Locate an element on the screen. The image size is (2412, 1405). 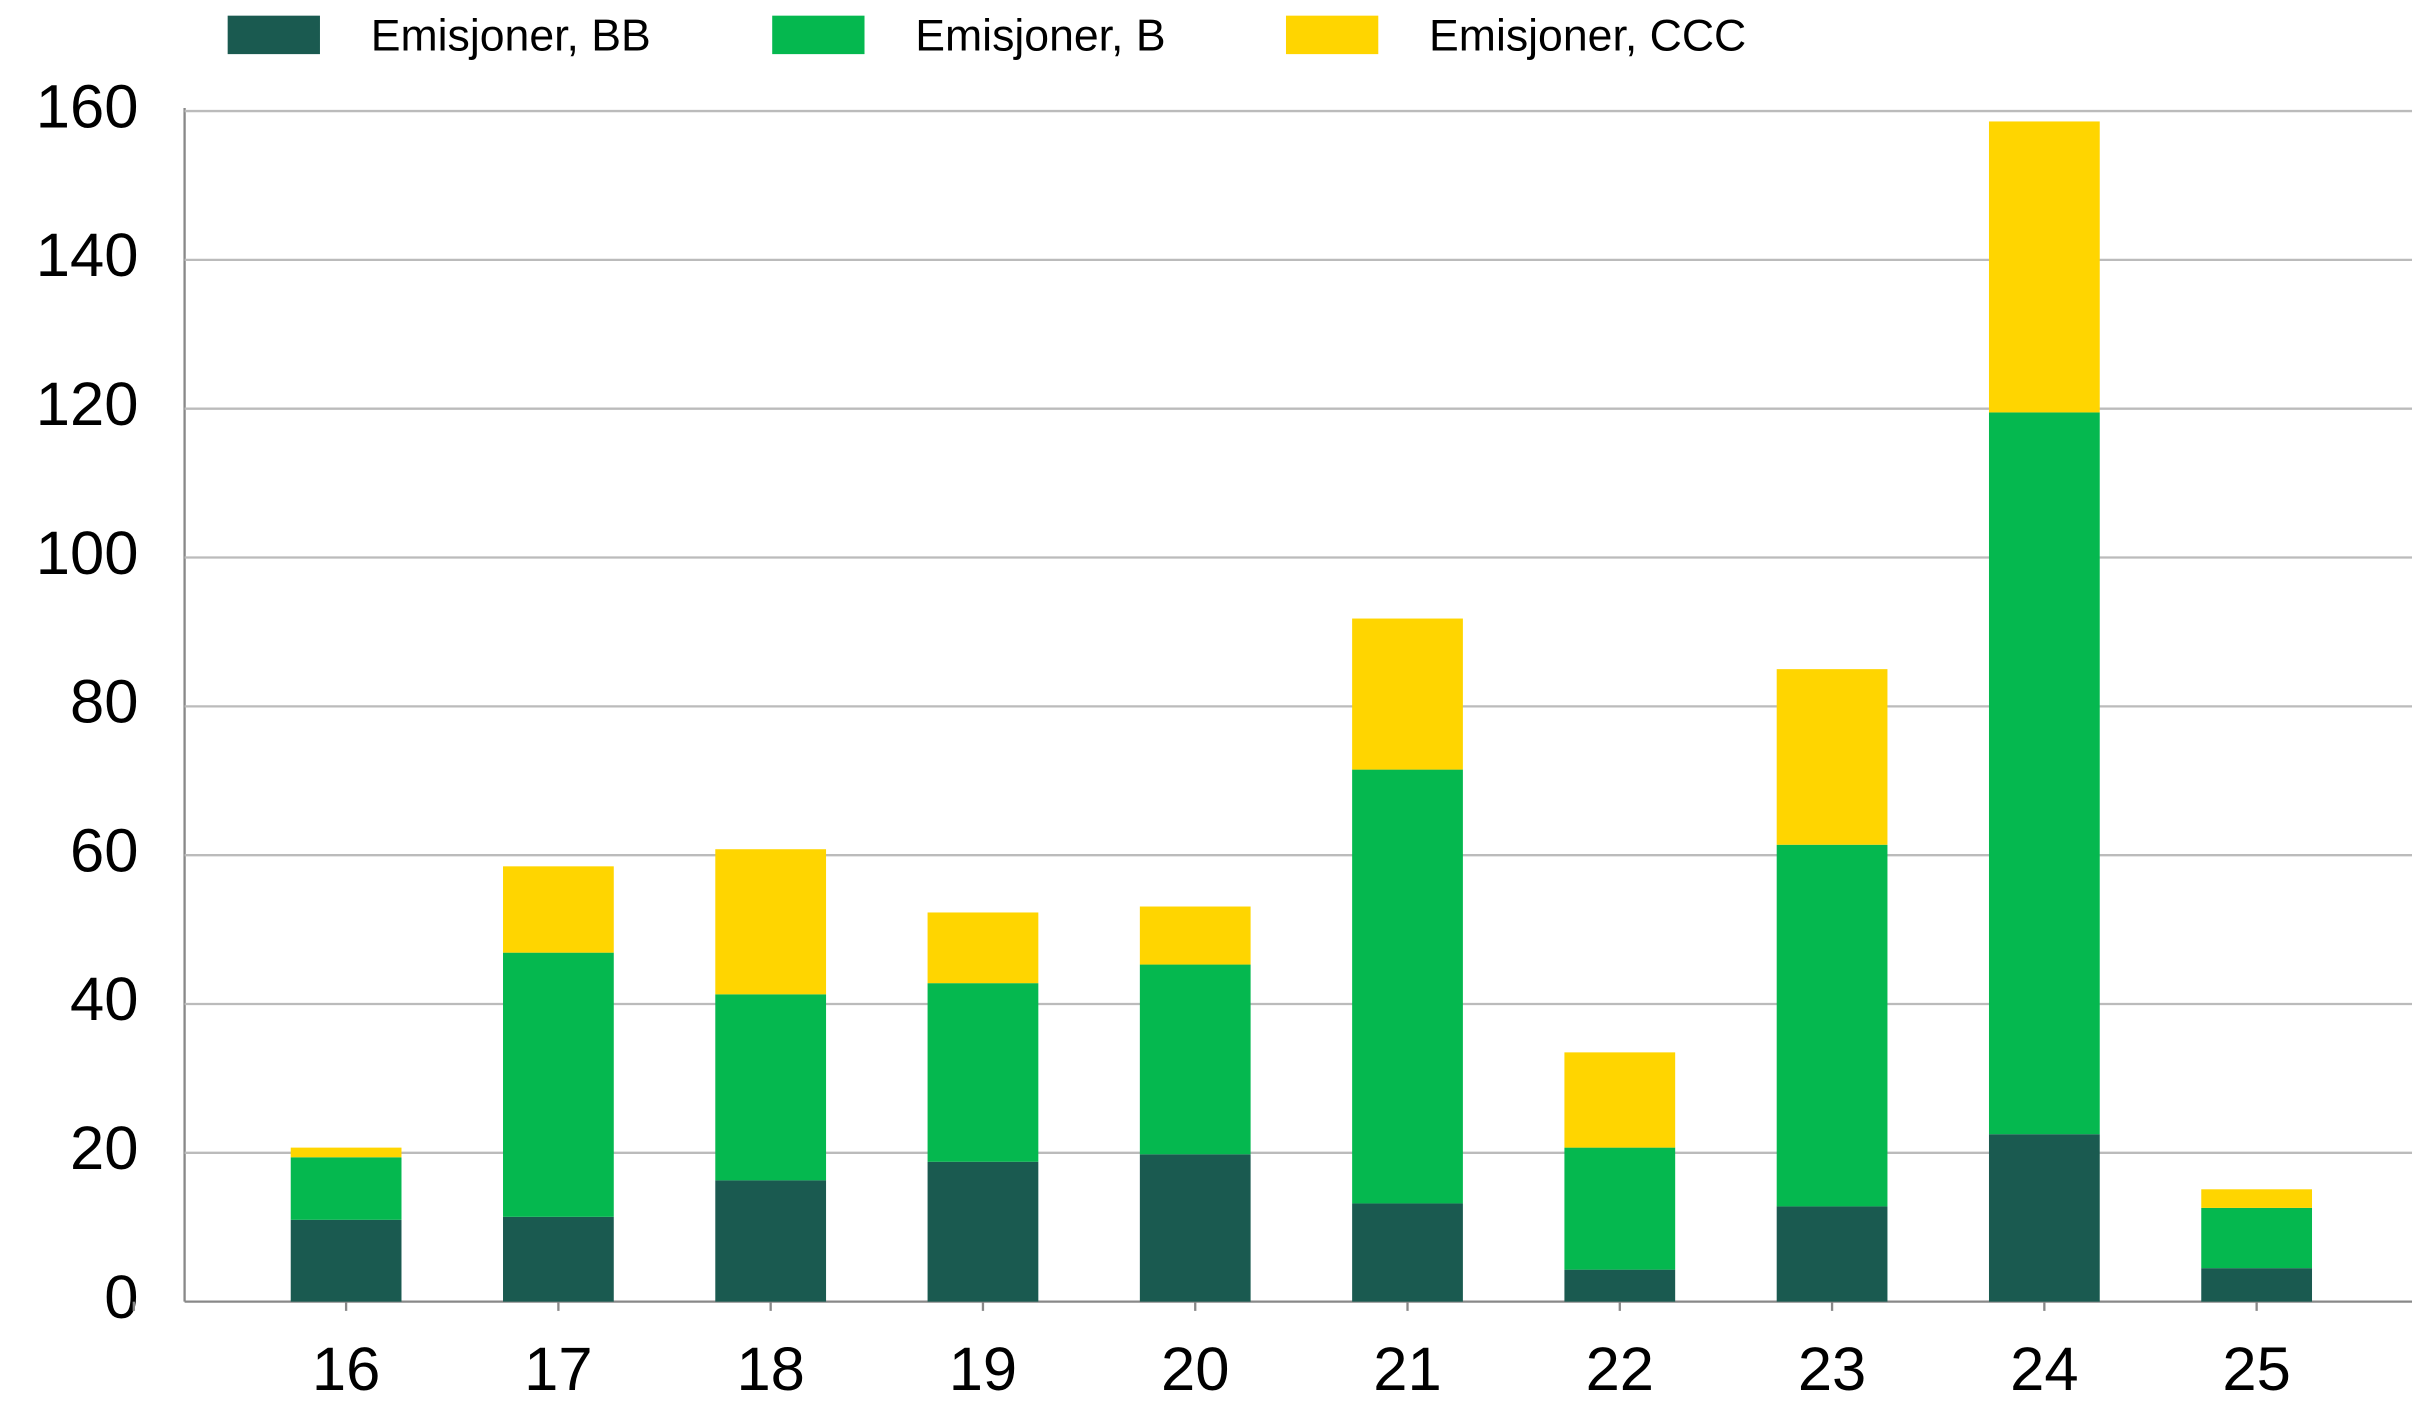
y-tick-label: 0 is located at coordinates (121, 1297).